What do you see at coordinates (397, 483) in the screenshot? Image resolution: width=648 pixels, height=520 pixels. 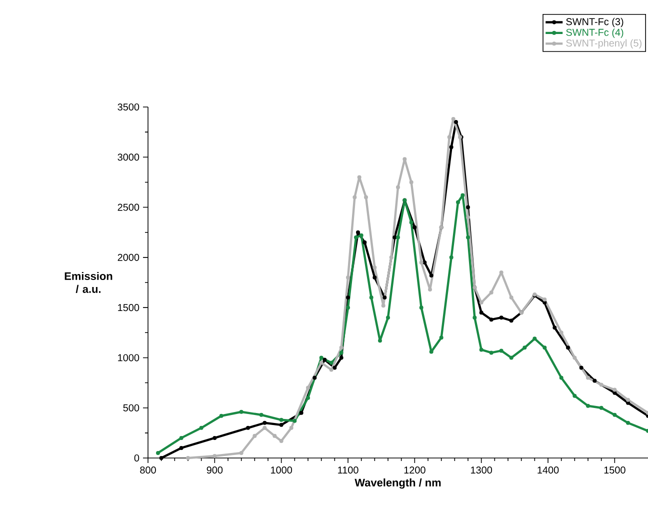 I see `x-axis-title: Wavelength / nm` at bounding box center [397, 483].